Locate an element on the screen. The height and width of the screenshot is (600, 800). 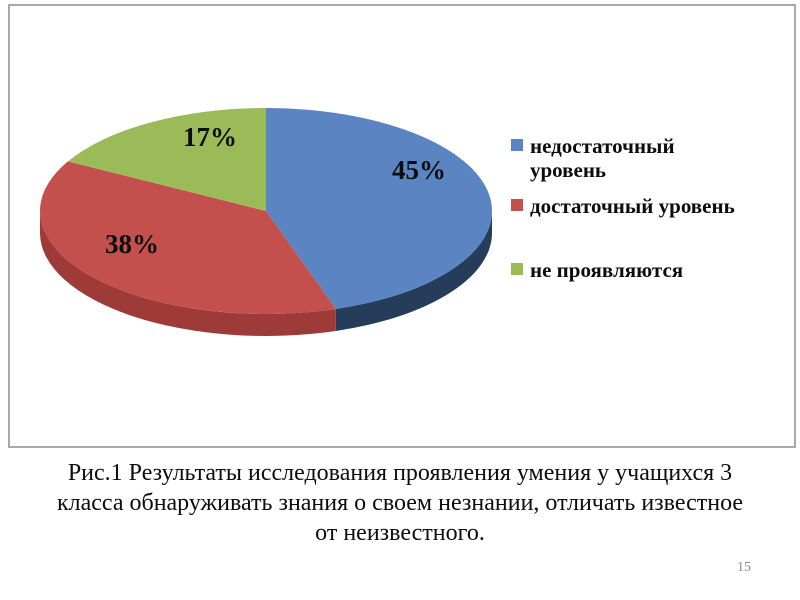
slice-label-1: 38% is located at coordinates (132, 244).